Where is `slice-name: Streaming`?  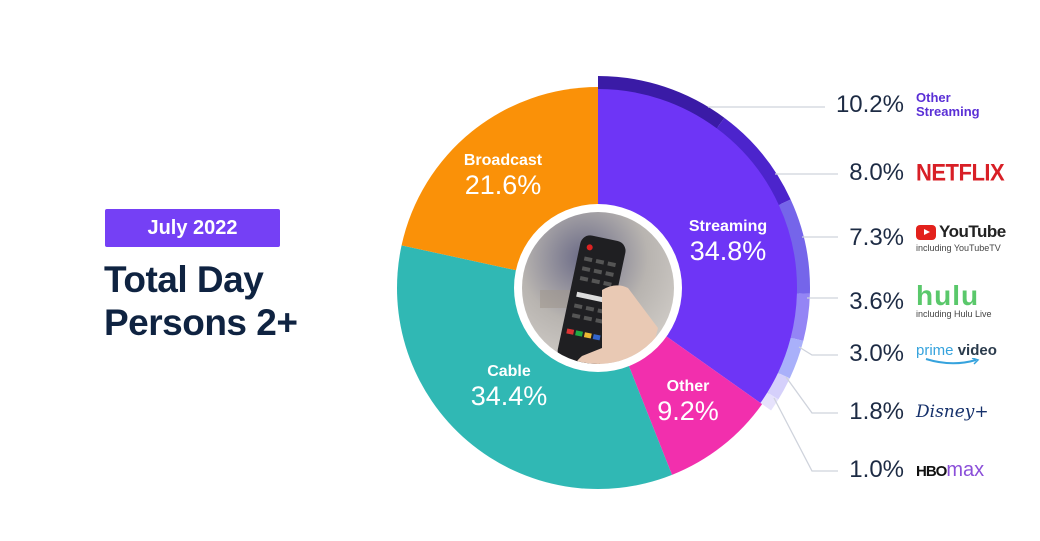
slice-name: Streaming is located at coordinates (728, 226).